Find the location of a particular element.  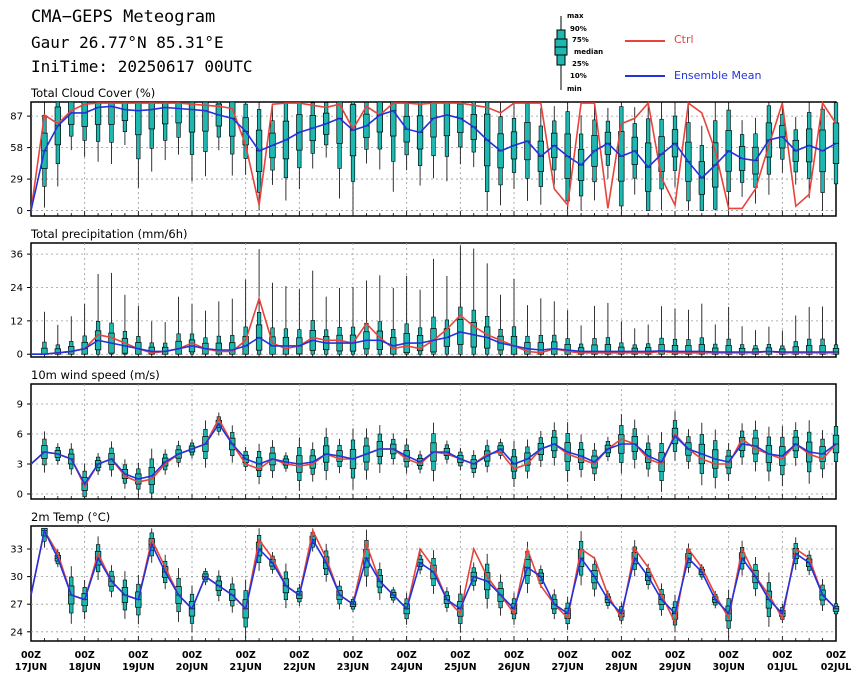

x-tick-label-date: 23JUN is located at coordinates (353, 667).